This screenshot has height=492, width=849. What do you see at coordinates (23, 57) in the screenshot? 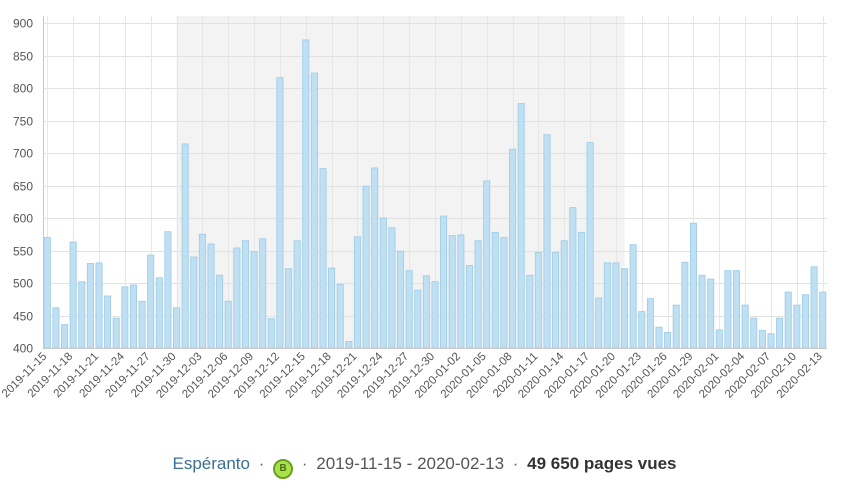
I see `y-tick-label: 850` at bounding box center [23, 57].